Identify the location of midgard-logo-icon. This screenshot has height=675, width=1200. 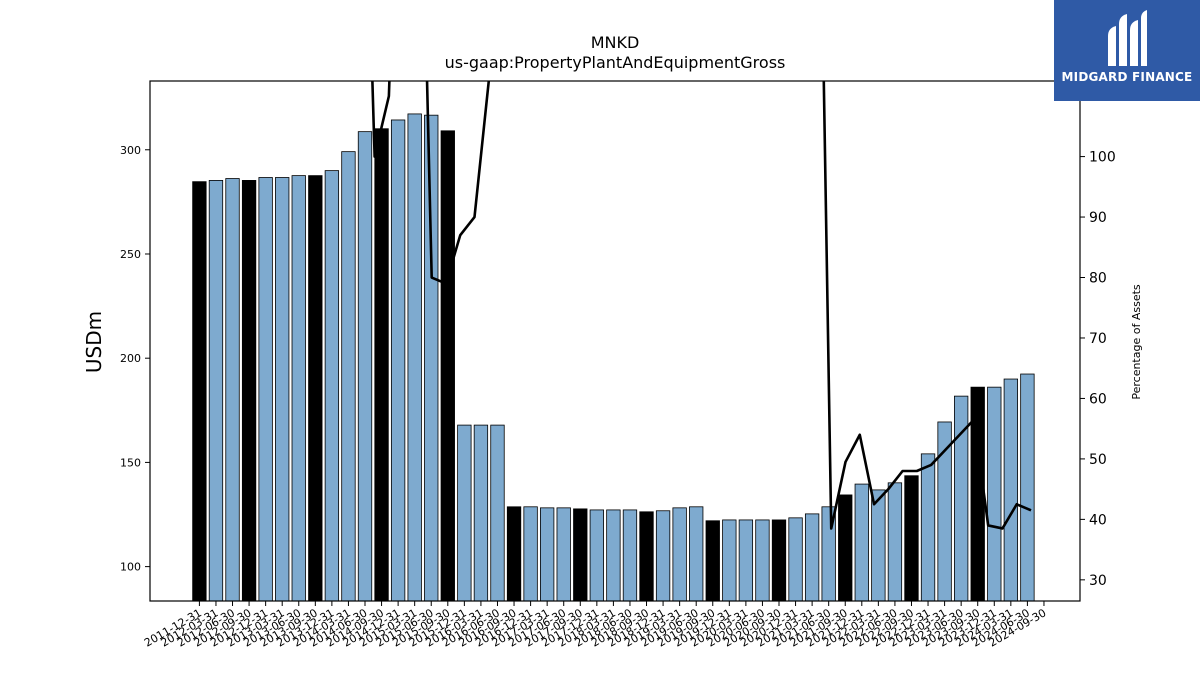
(1127, 38).